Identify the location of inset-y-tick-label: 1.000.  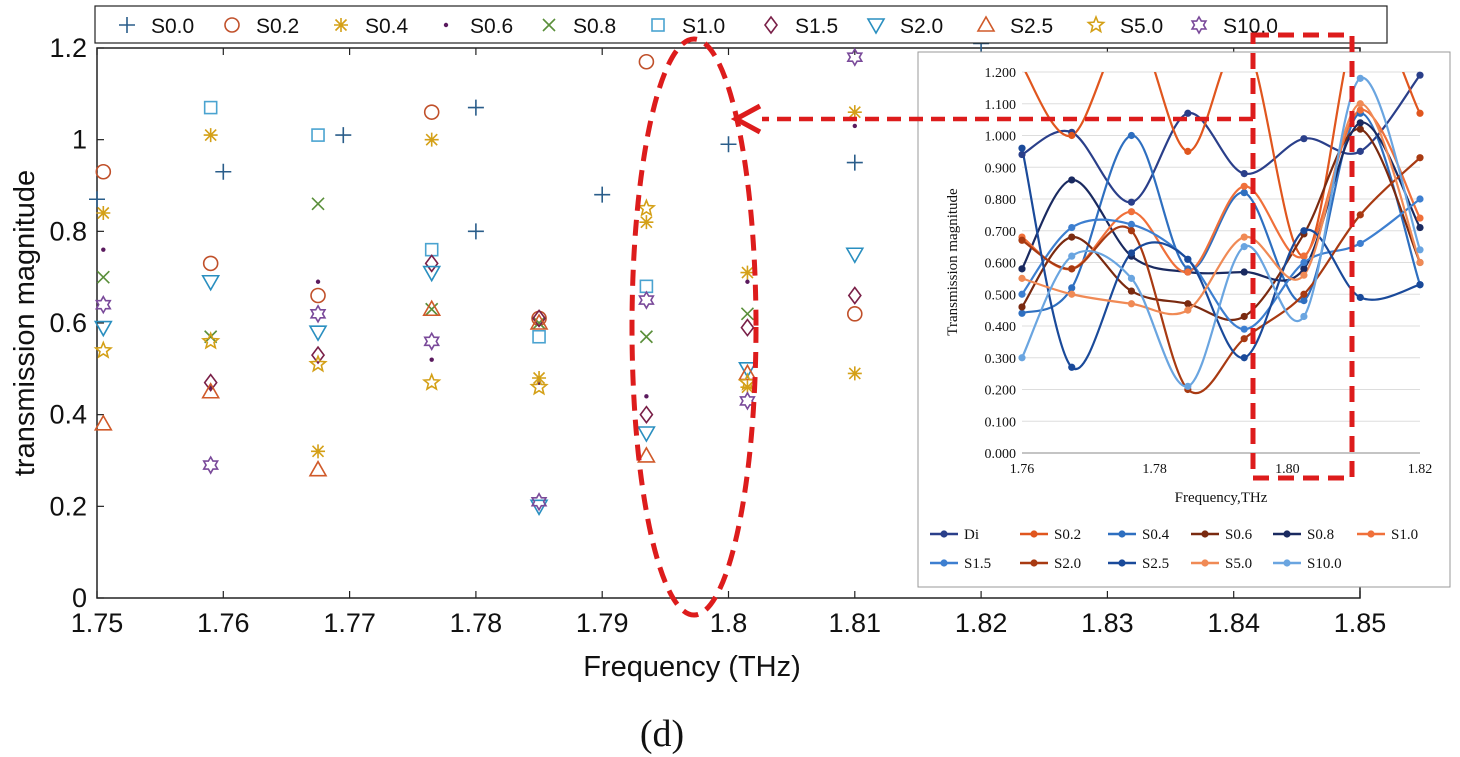
(1001, 137).